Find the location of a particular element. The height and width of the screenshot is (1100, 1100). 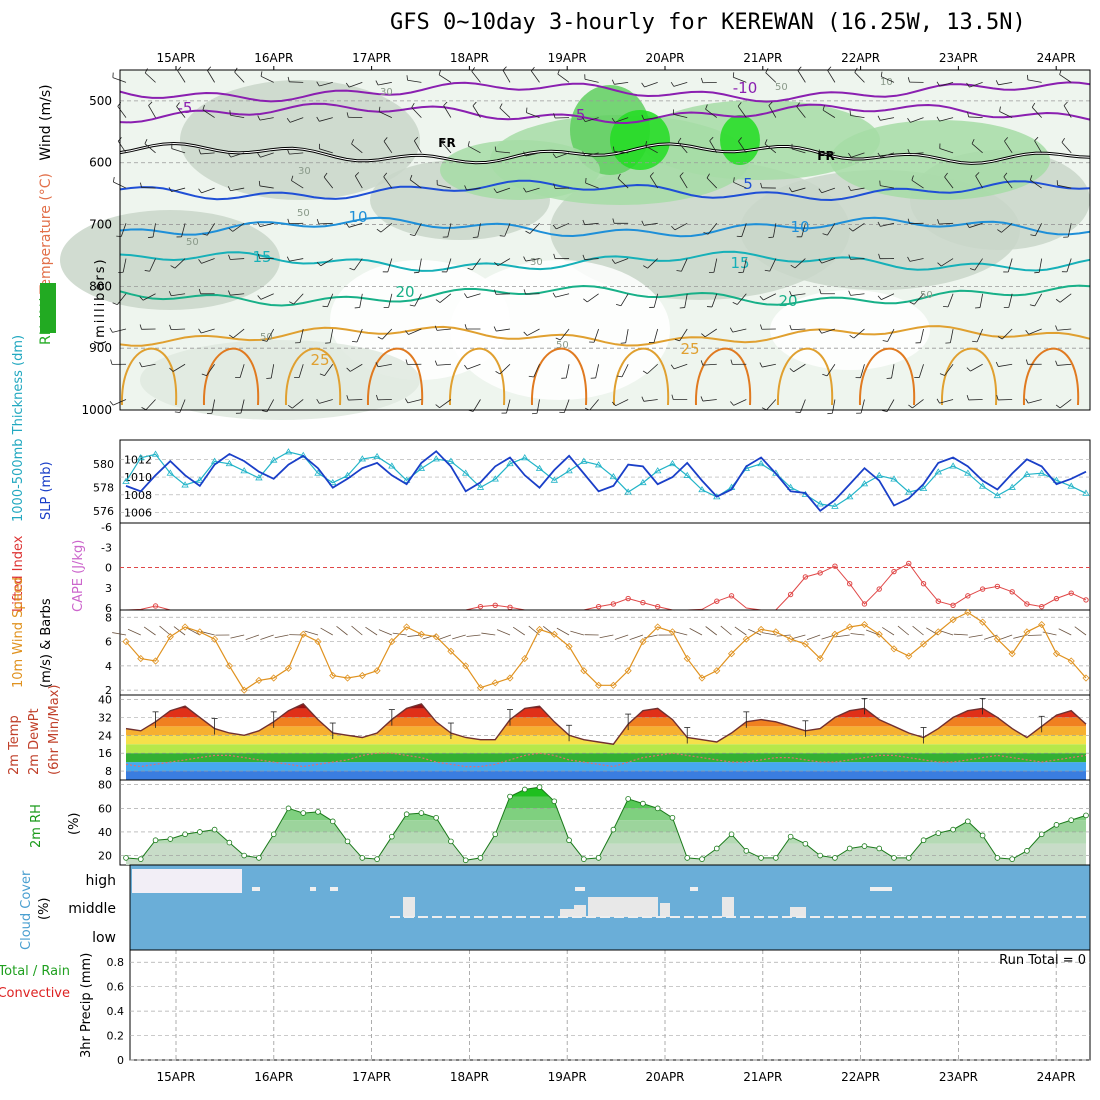

ytick-precip: 0.8 is located at coordinates (116, 962).